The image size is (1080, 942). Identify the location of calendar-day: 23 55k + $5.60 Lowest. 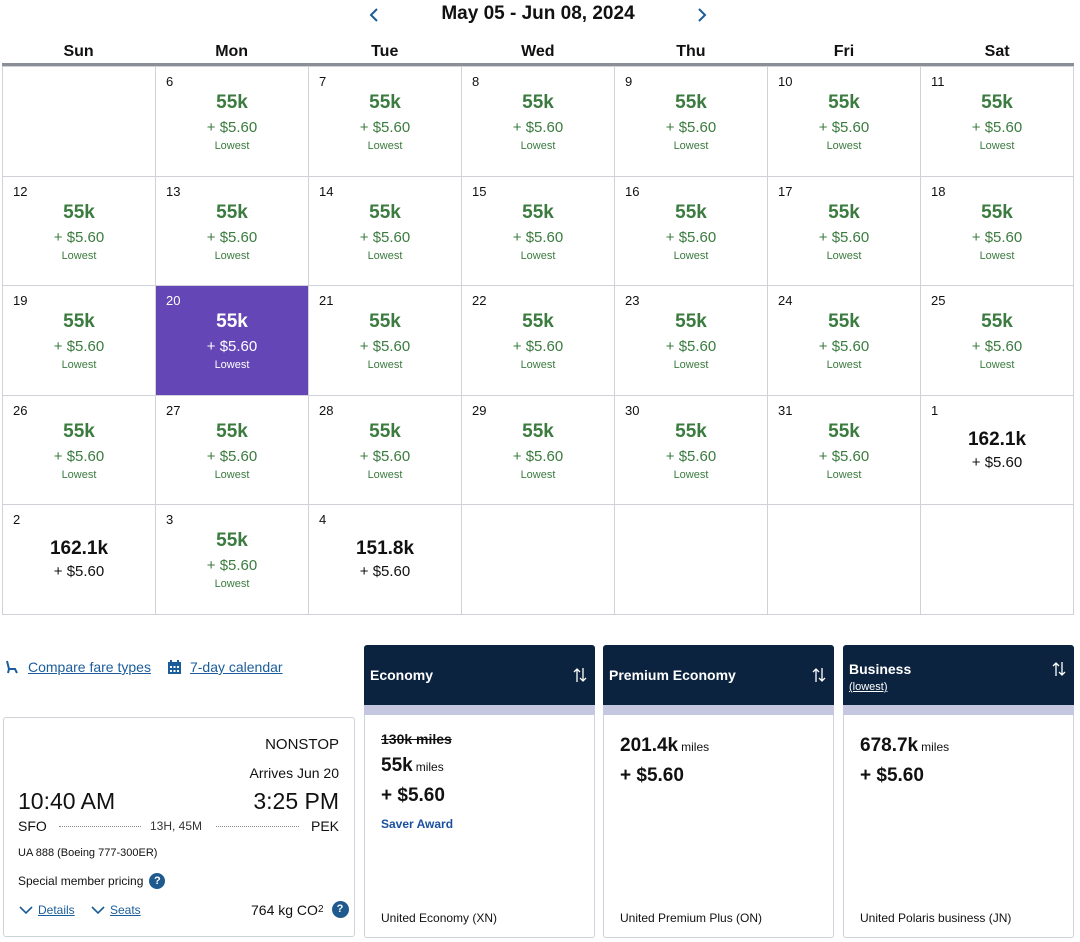
(691, 341).